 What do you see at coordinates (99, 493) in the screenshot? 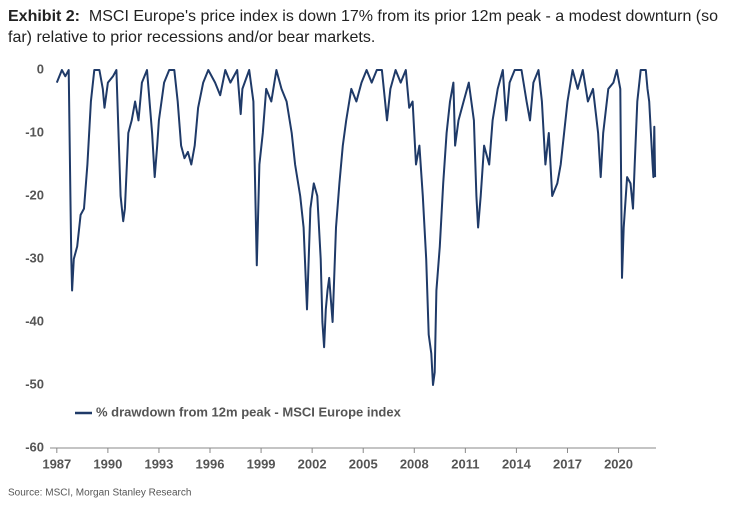
I see `source: Source: MSCI, Morgan Stanley Research` at bounding box center [99, 493].